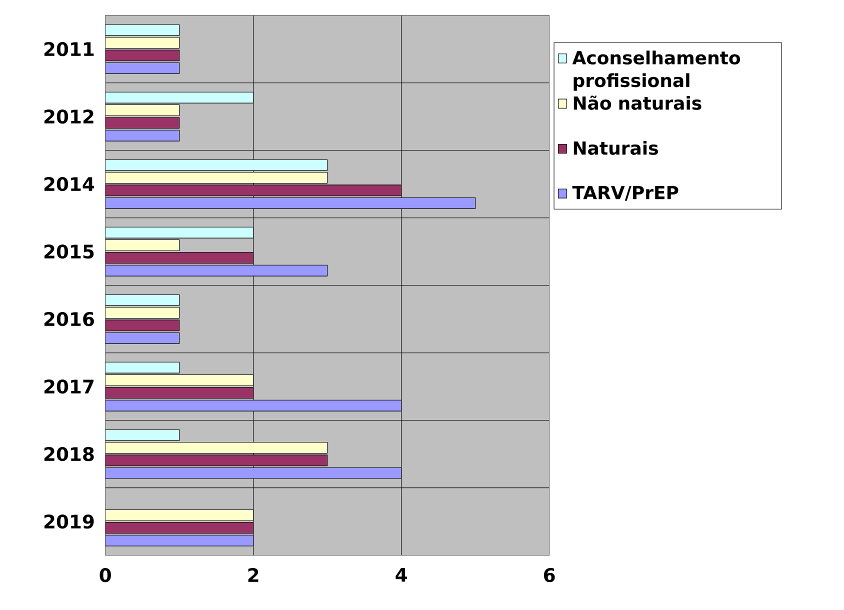 This screenshot has width=844, height=610. I want to click on legend-label: Aconselhamento profissional, so click(656, 70).